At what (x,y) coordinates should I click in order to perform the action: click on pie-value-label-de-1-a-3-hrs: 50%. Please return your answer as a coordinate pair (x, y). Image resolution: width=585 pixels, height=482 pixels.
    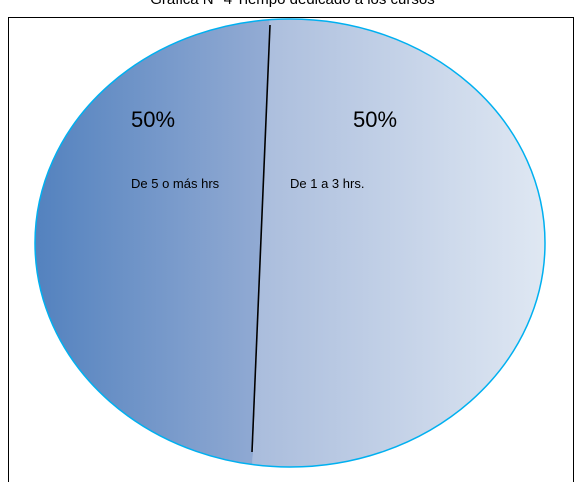
    Looking at the image, I should click on (375, 119).